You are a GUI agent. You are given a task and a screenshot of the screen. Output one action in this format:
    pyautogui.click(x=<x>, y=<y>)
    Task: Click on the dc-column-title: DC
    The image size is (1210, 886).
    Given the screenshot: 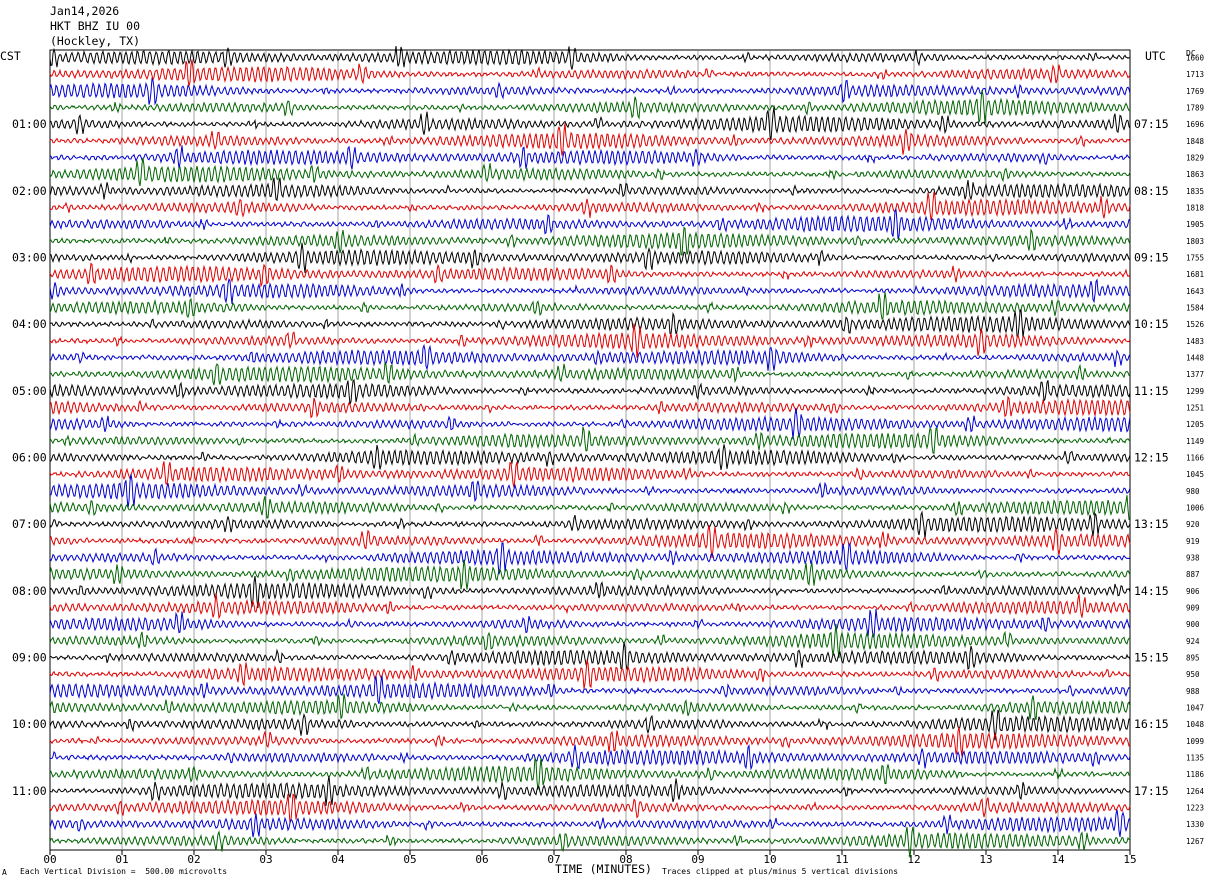 What is the action you would take?
    pyautogui.click(x=1191, y=53)
    